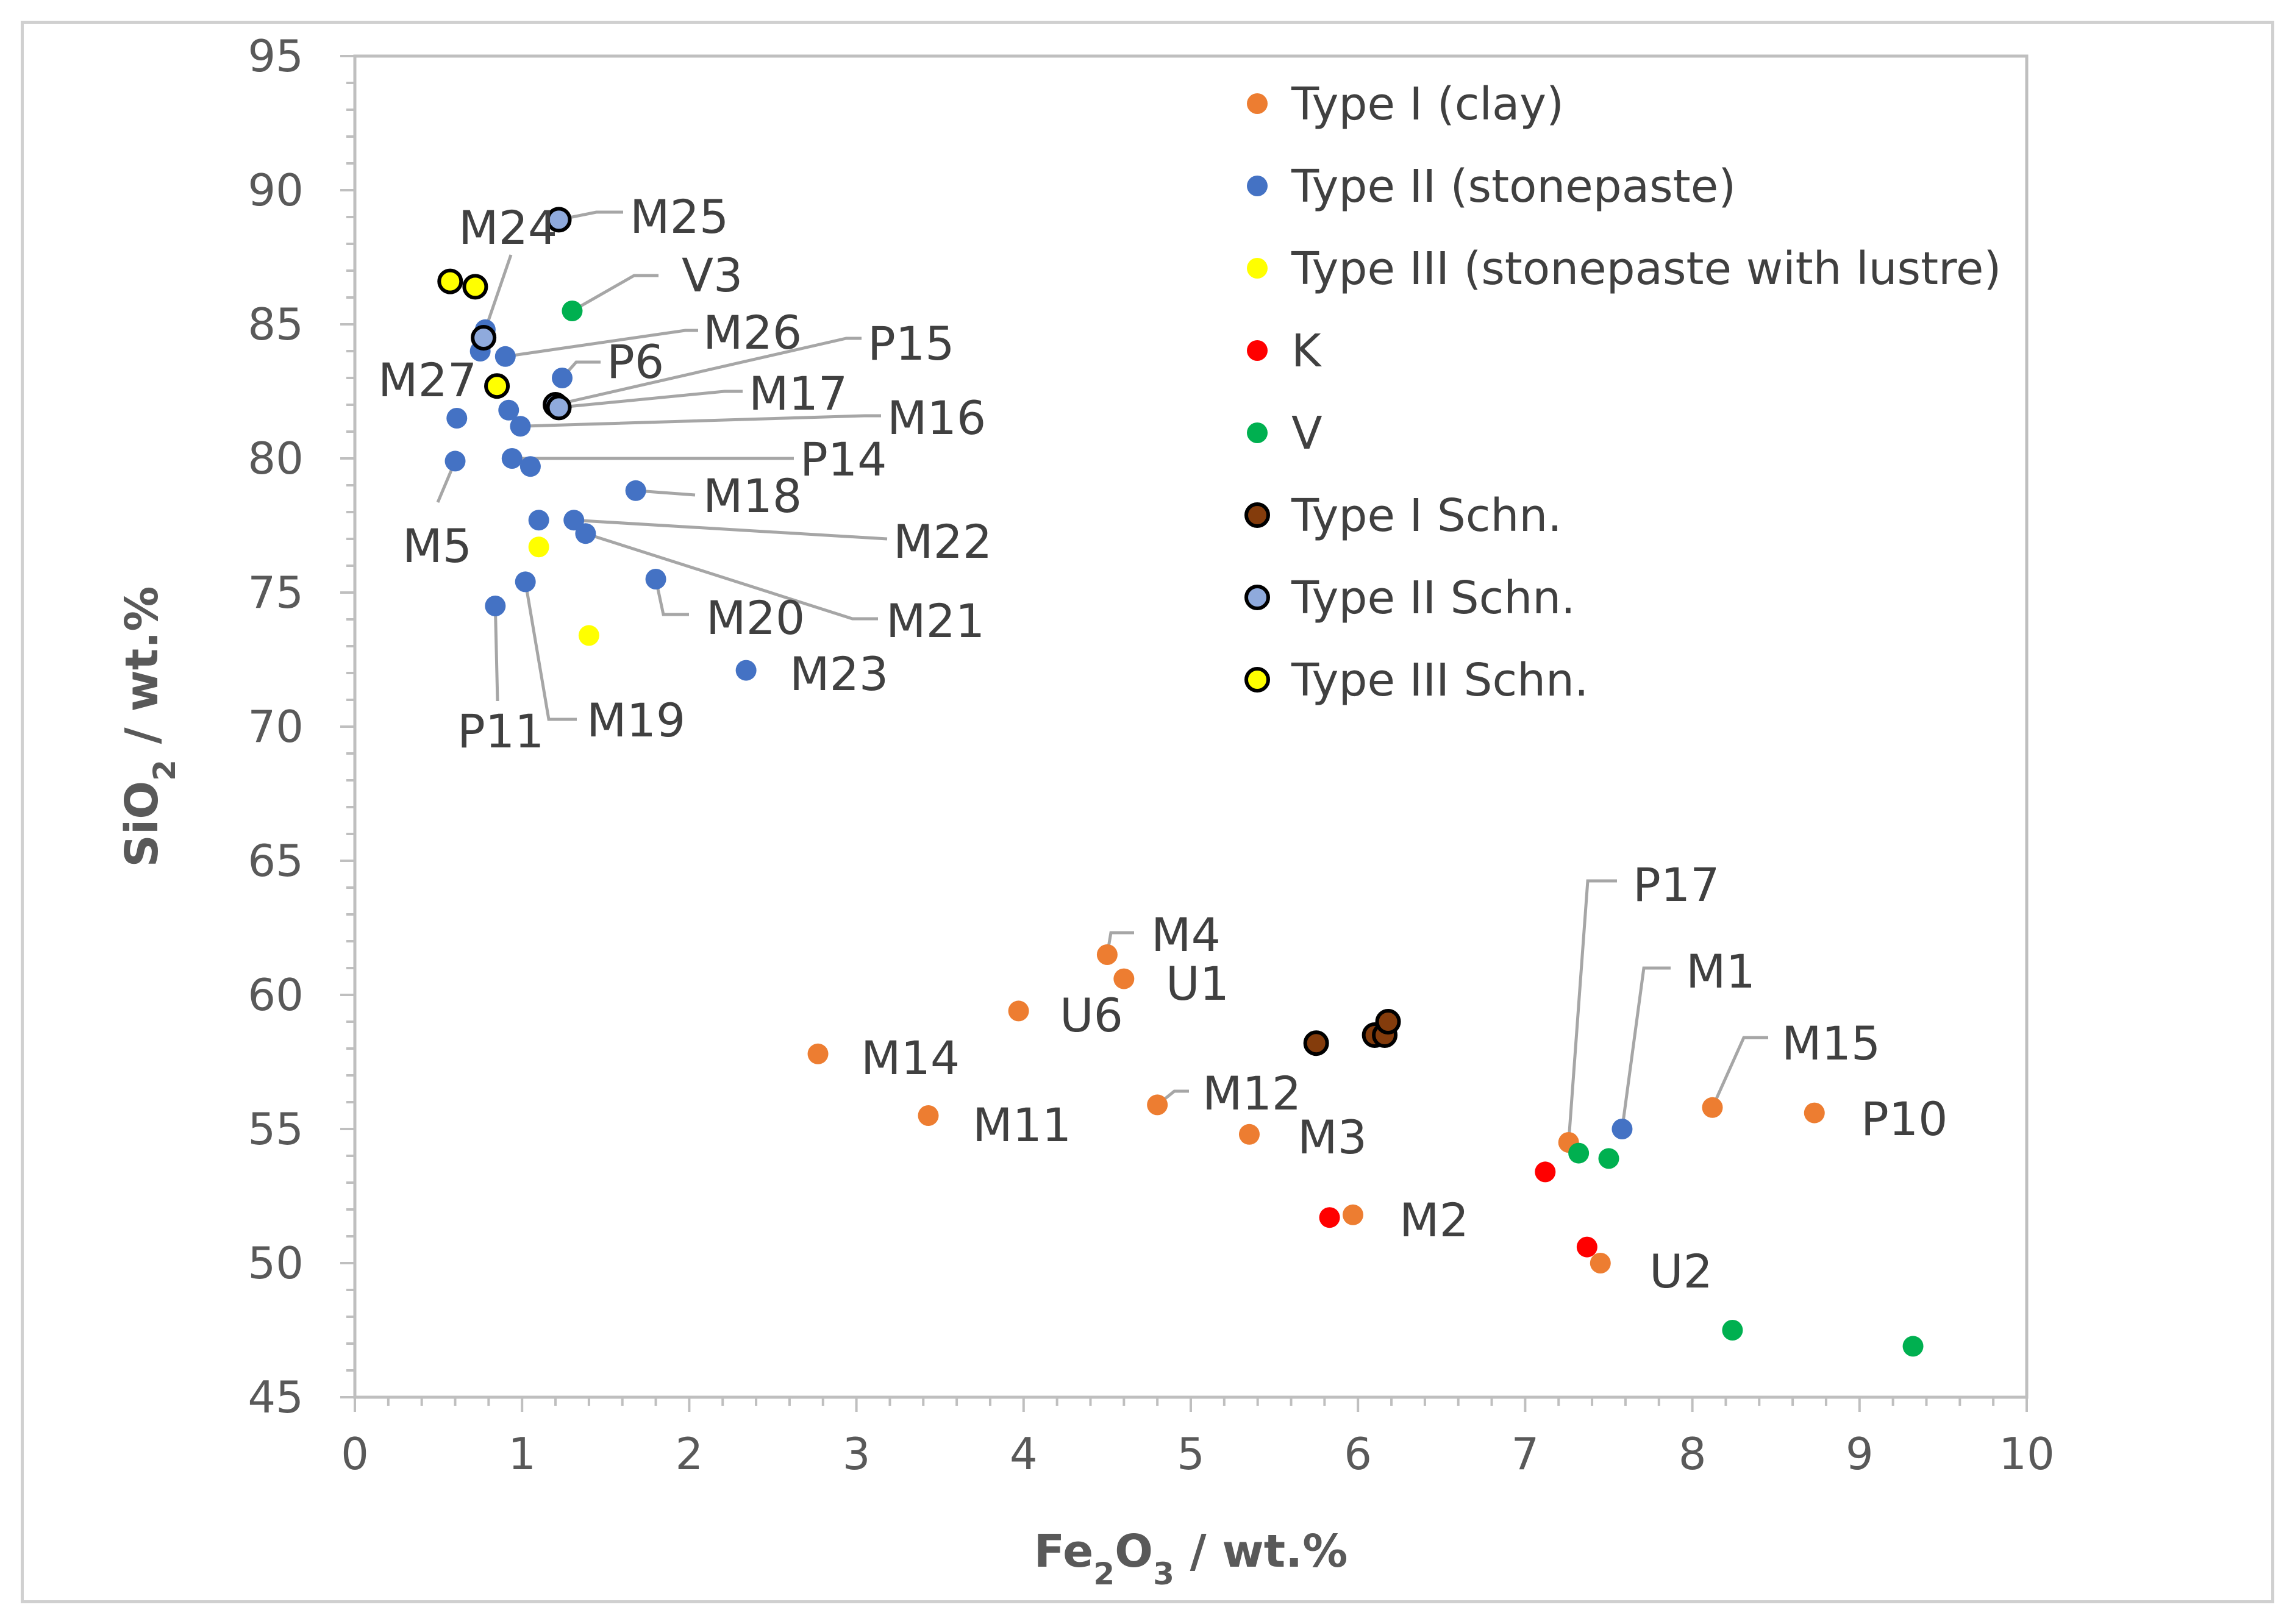  Describe the element at coordinates (1306, 434) in the screenshot. I see `legend-entry: V` at that location.